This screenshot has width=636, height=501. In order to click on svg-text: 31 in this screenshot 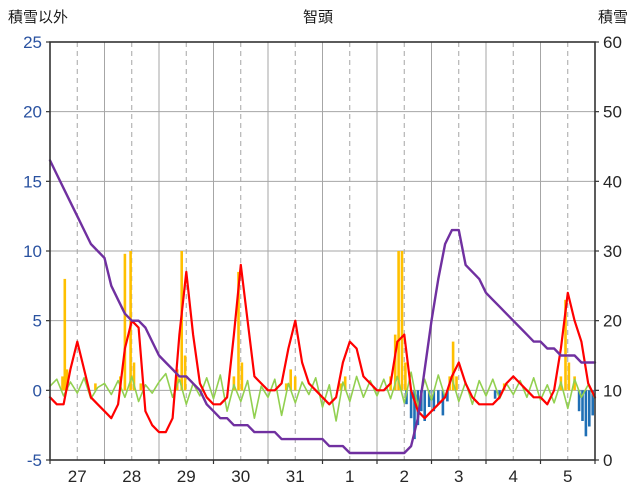, I will do `click(295, 476)`.